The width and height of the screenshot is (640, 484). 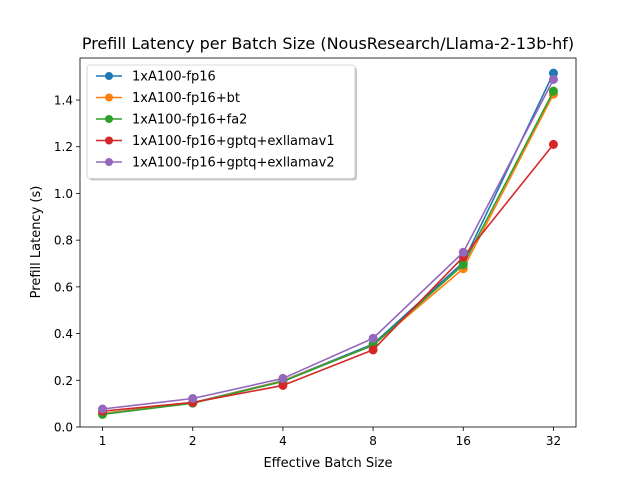 I want to click on y-tick-label: 0.4, so click(x=63, y=334).